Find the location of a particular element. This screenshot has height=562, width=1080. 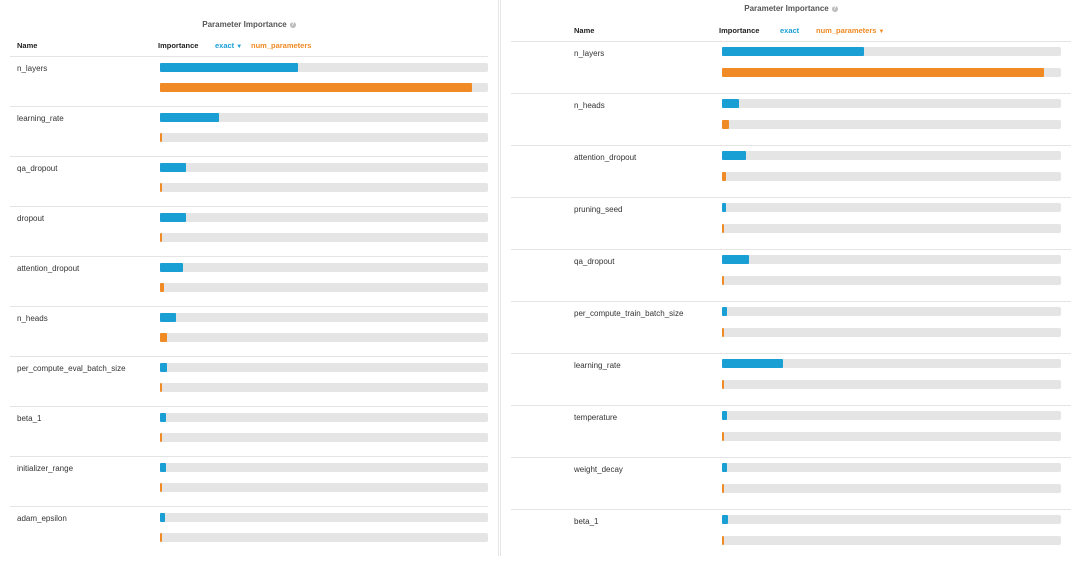

table-row: per_compute_train_batch_size is located at coordinates (791, 327).